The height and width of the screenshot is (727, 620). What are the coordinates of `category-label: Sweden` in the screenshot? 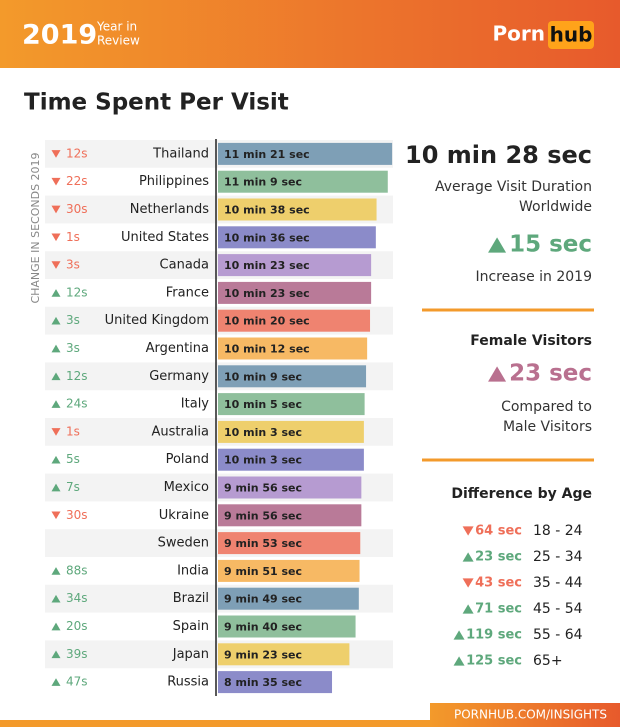 It's located at (183, 543).